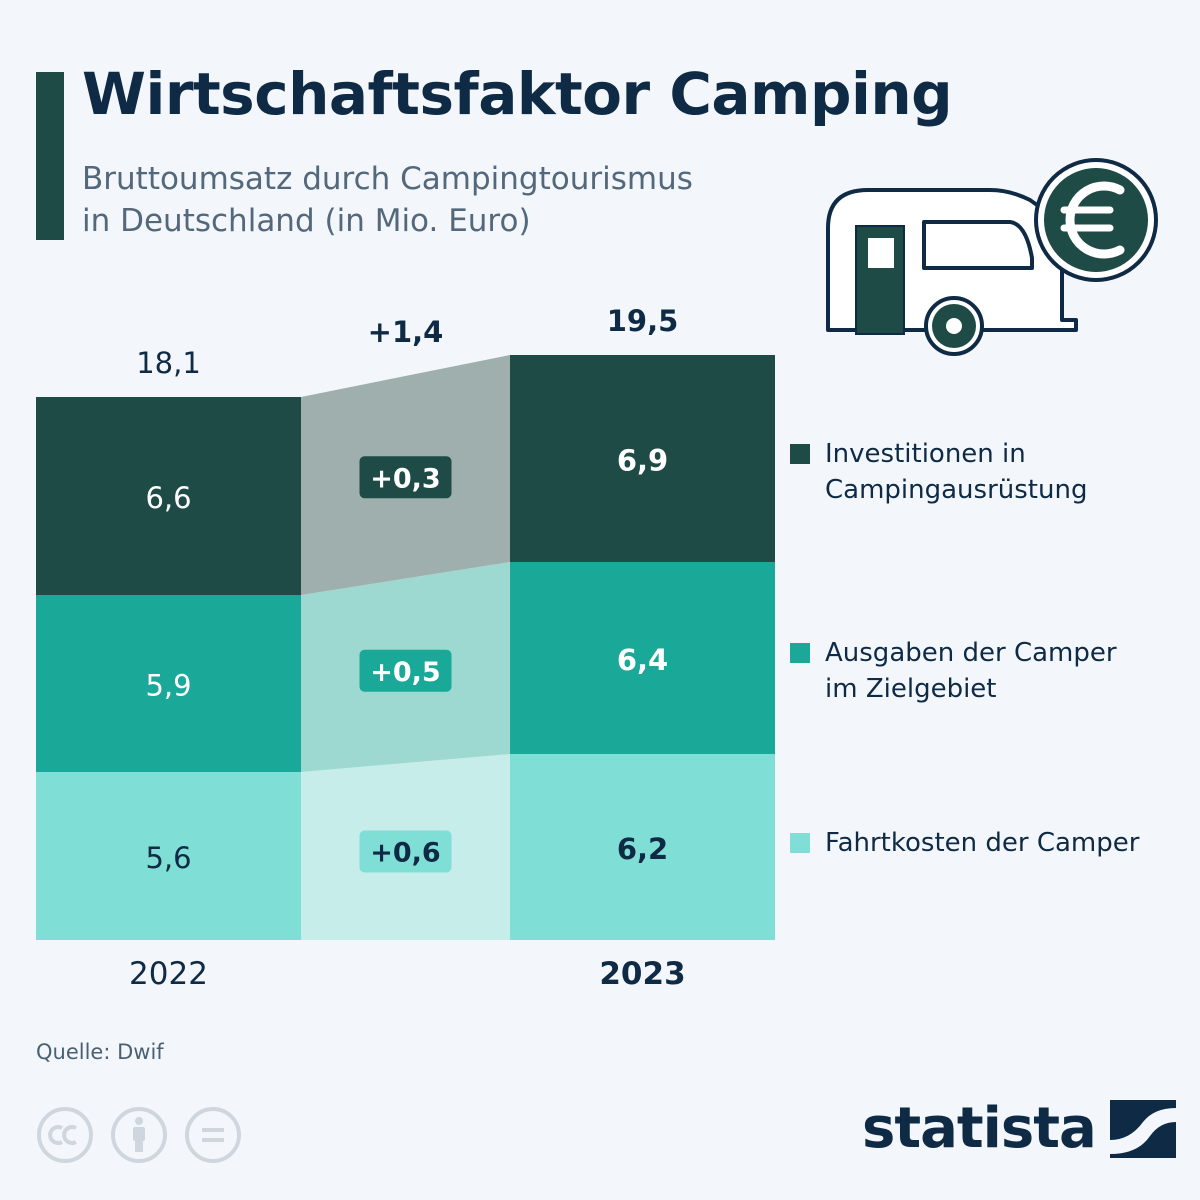 The width and height of the screenshot is (1200, 1200). I want to click on x-tick-label-2023: 2023, so click(642, 974).